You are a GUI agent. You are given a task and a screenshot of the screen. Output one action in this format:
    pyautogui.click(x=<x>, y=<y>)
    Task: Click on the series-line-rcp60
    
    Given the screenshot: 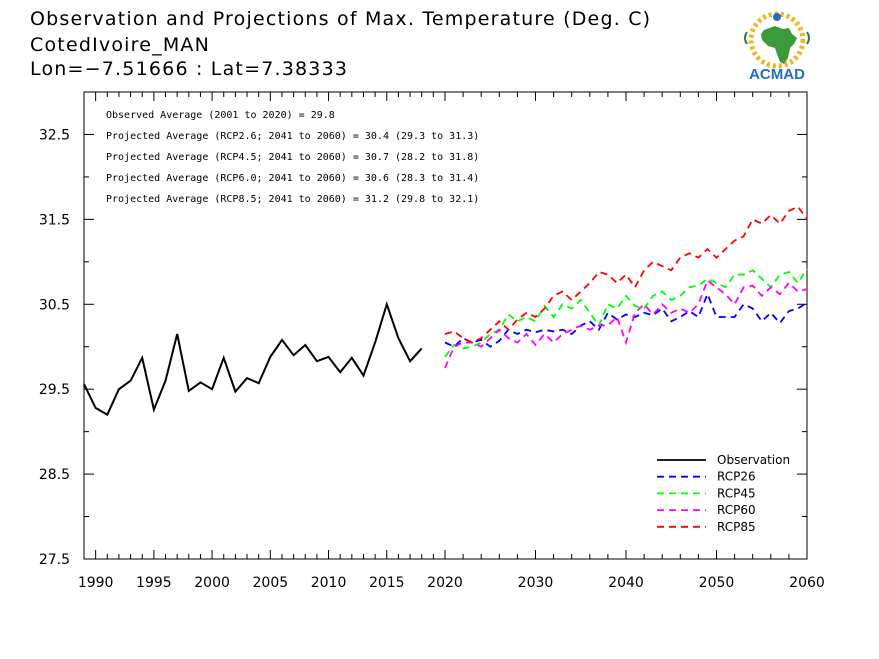 What is the action you would take?
    pyautogui.click(x=626, y=324)
    